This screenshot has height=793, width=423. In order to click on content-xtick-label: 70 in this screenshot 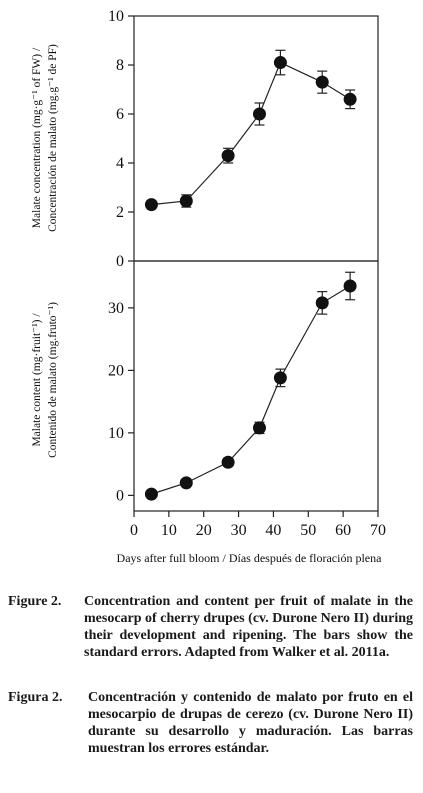, I will do `click(378, 530)`.